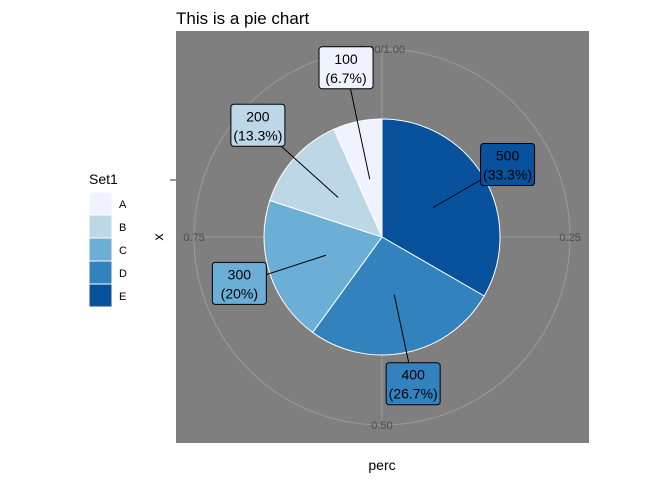 Image resolution: width=672 pixels, height=480 pixels. I want to click on legend-label: E, so click(122, 297).